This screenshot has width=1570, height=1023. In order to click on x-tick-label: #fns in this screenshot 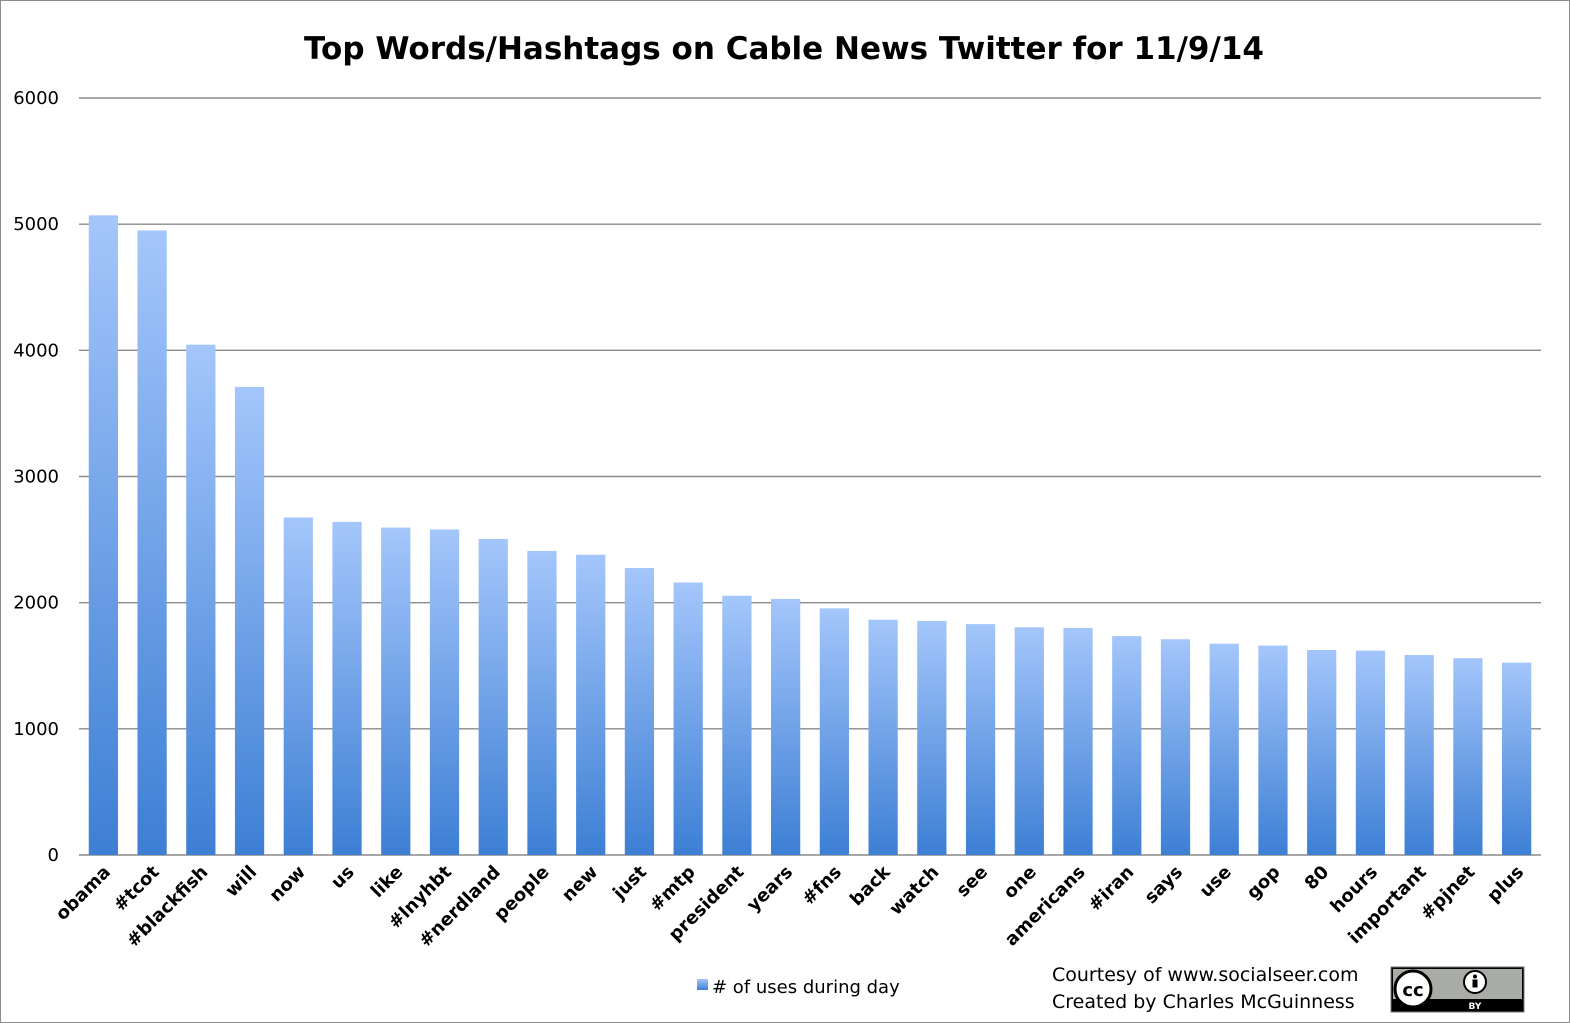, I will do `click(822, 886)`.